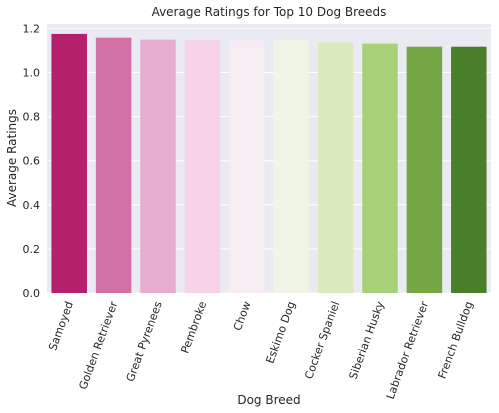 This screenshot has height=413, width=499. What do you see at coordinates (408, 350) in the screenshot?
I see `x-tick-label: Labrador Retriever` at bounding box center [408, 350].